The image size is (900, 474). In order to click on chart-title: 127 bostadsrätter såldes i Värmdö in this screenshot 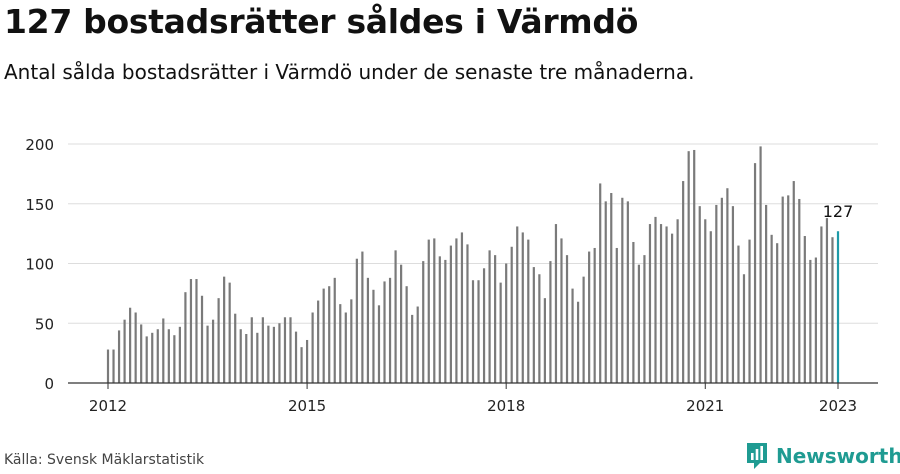, I will do `click(321, 21)`.